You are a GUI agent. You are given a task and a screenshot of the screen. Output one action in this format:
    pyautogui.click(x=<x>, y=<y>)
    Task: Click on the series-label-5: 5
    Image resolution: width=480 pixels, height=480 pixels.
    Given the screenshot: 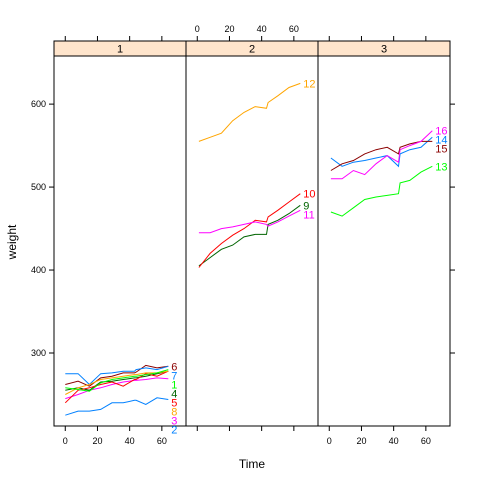 What is the action you would take?
    pyautogui.click(x=174, y=403)
    